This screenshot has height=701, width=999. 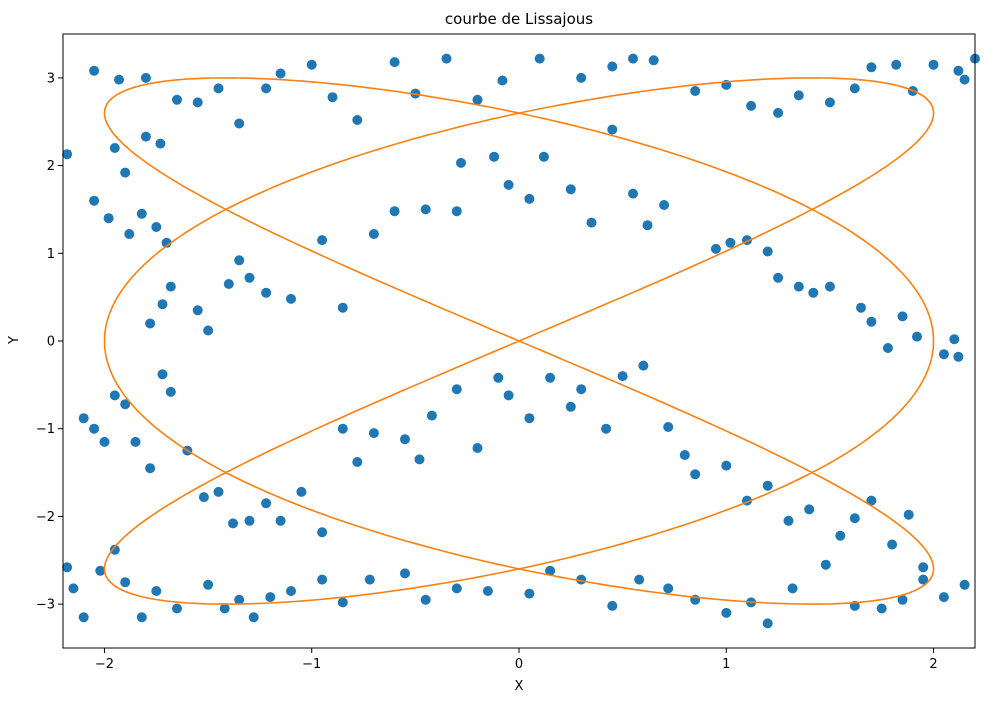 I want to click on x-tick-label: 0, so click(x=519, y=664).